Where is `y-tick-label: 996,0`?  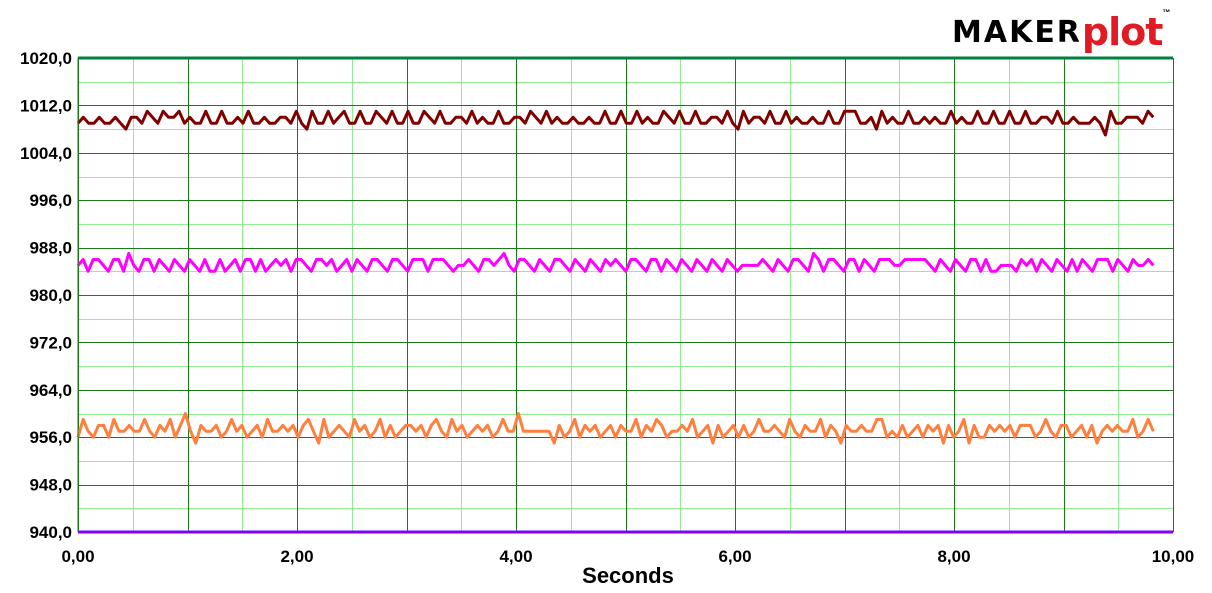 y-tick-label: 996,0 is located at coordinates (50, 200).